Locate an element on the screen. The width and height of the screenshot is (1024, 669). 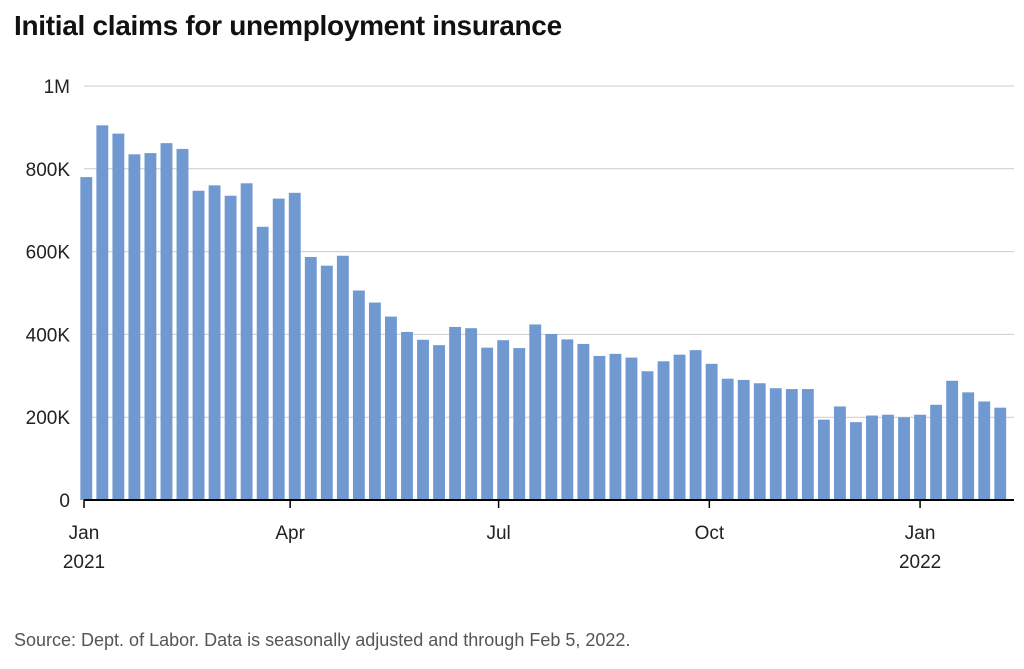
y-tick-label: 800K is located at coordinates (48, 170).